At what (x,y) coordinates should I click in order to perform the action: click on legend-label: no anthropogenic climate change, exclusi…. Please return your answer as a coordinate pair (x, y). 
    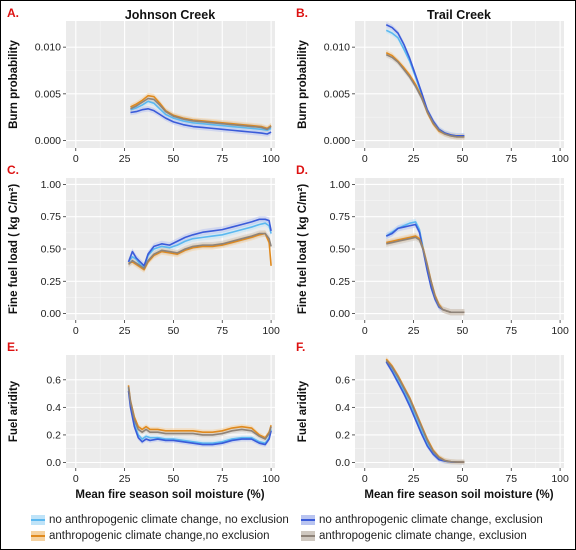
    Looking at the image, I should click on (431, 520).